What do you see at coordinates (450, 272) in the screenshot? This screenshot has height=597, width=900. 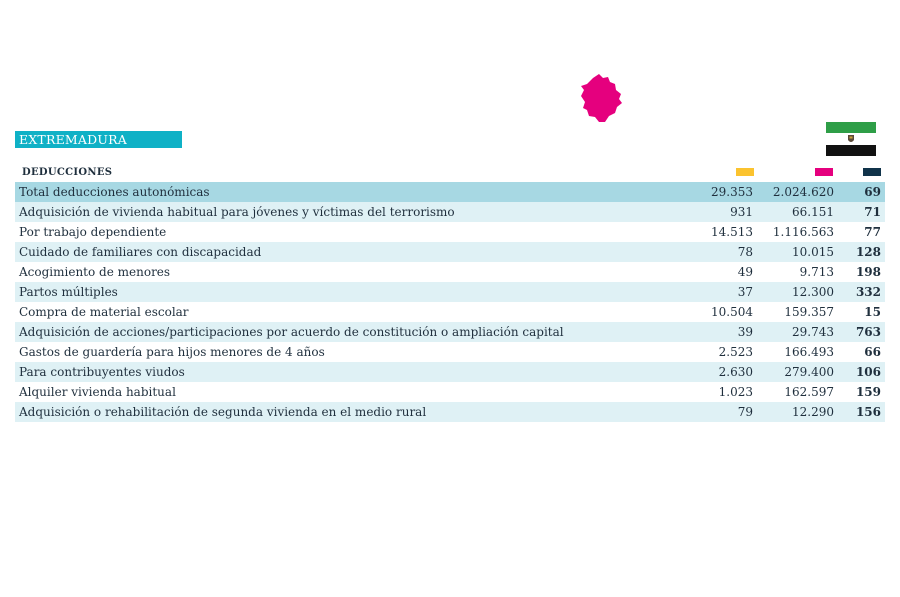 I see `table-row: Acogimiento de menores 49 9.713 198` at bounding box center [450, 272].